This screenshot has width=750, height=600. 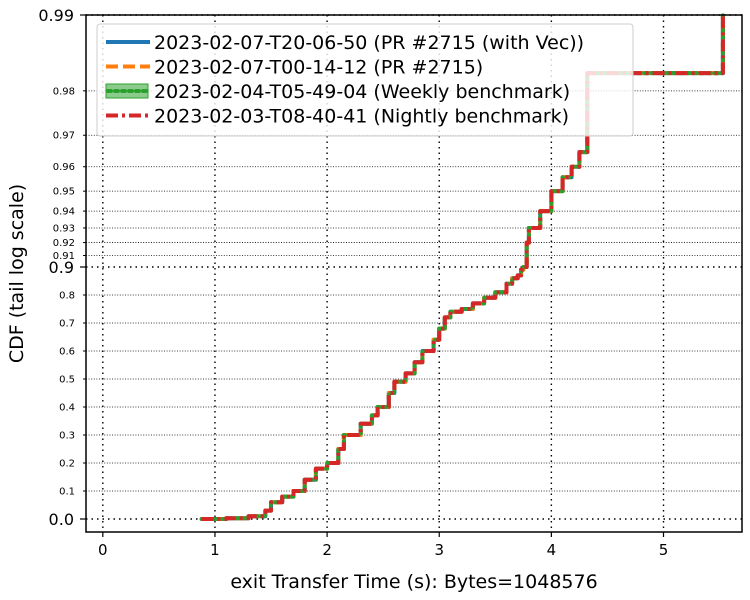 I want to click on y-minor-tick-label: 0.4, so click(x=67, y=408).